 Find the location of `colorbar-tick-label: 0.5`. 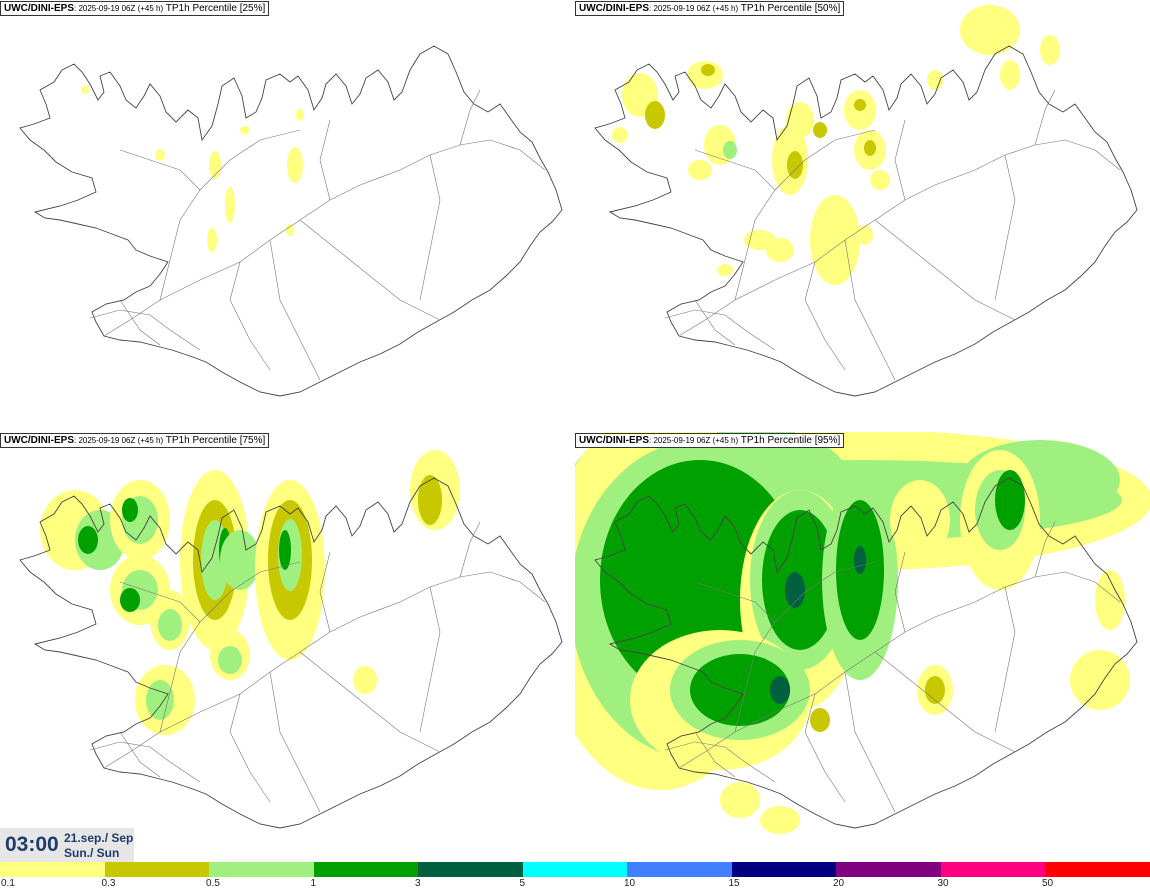

colorbar-tick-label: 0.5 is located at coordinates (213, 883).